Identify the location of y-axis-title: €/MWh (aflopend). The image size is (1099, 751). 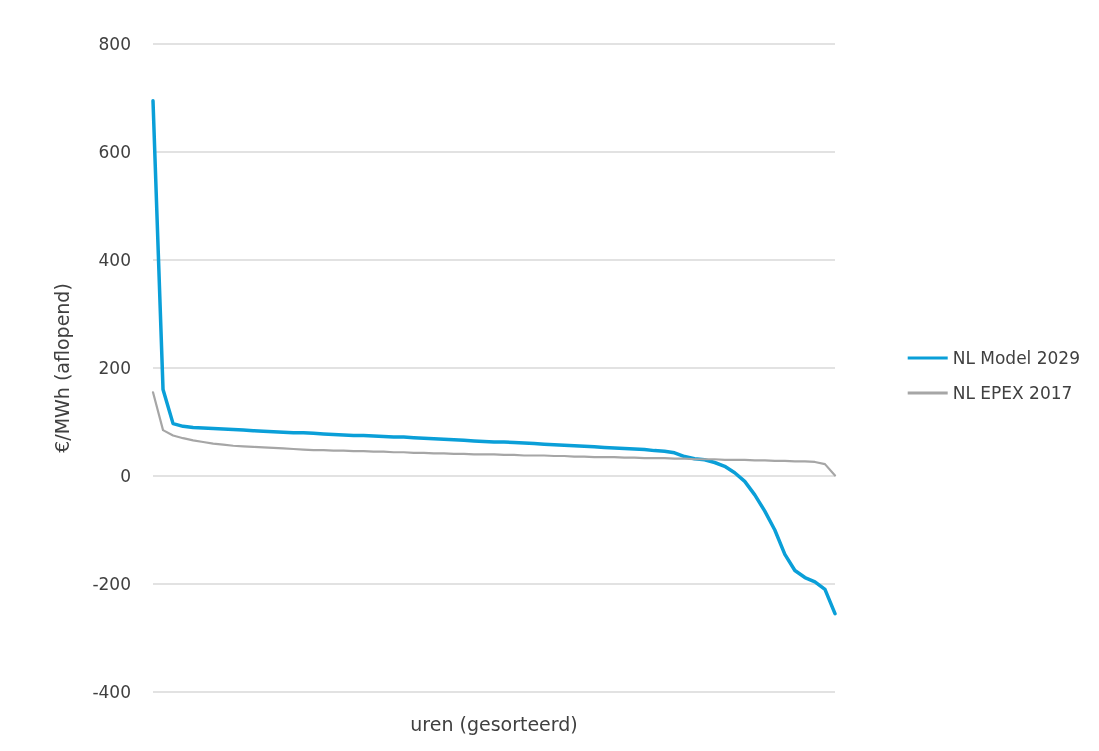
(61, 368).